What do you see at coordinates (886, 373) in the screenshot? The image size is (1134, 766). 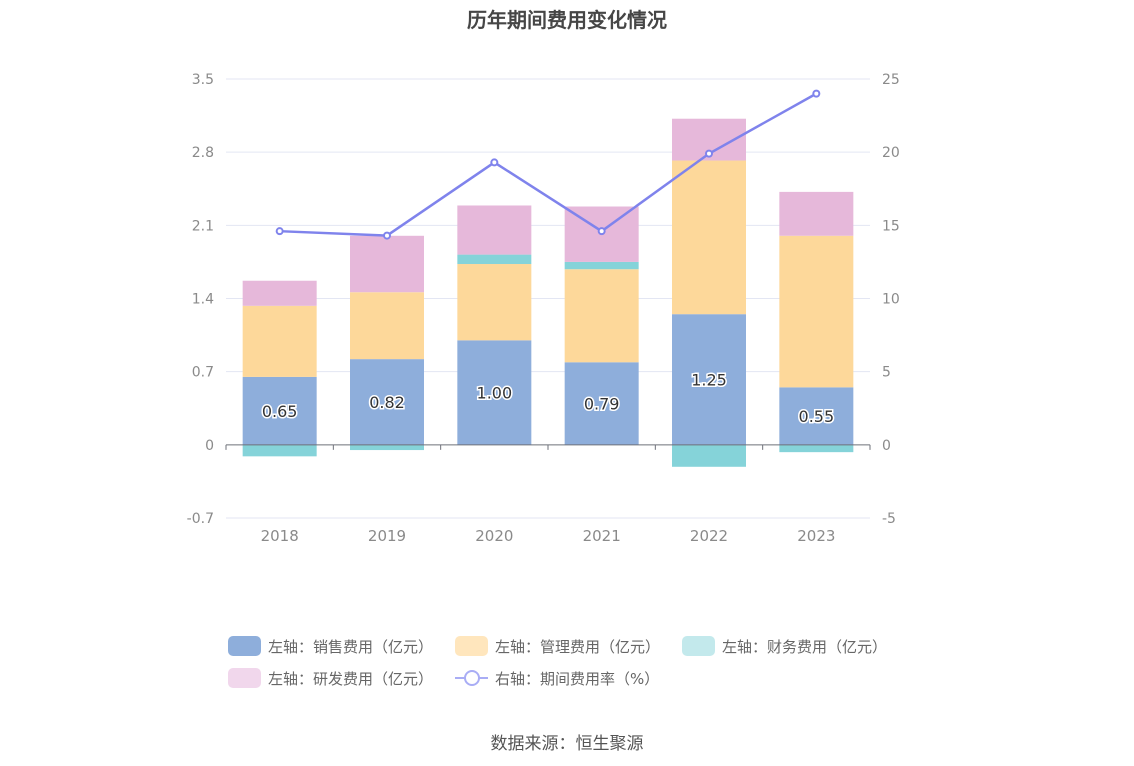 I see `y-right-tick-label: 5` at bounding box center [886, 373].